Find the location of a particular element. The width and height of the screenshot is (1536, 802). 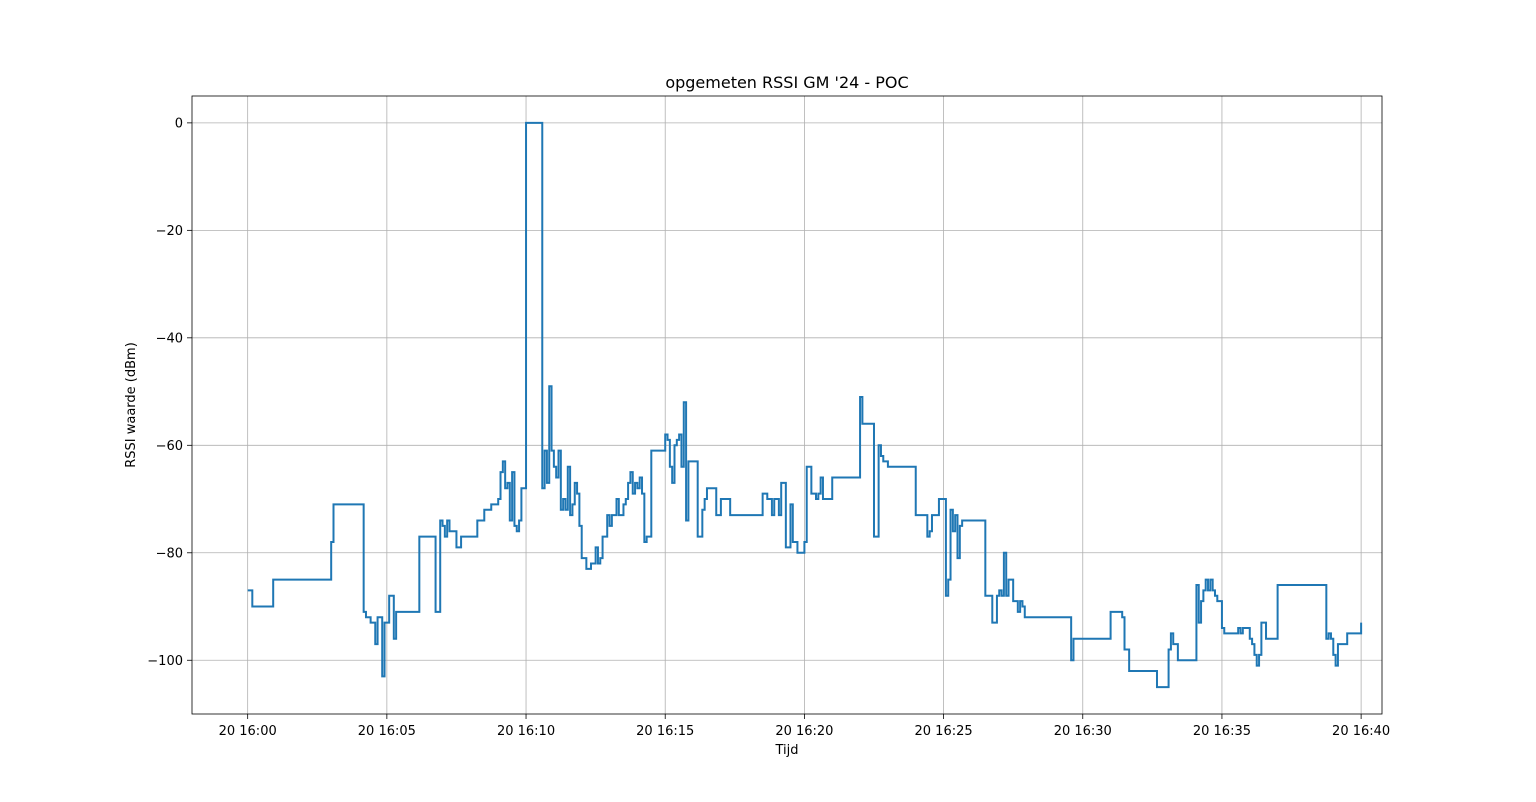

y-axis: 0 −20 −40 −60 −80 −100 is located at coordinates (169, 392).